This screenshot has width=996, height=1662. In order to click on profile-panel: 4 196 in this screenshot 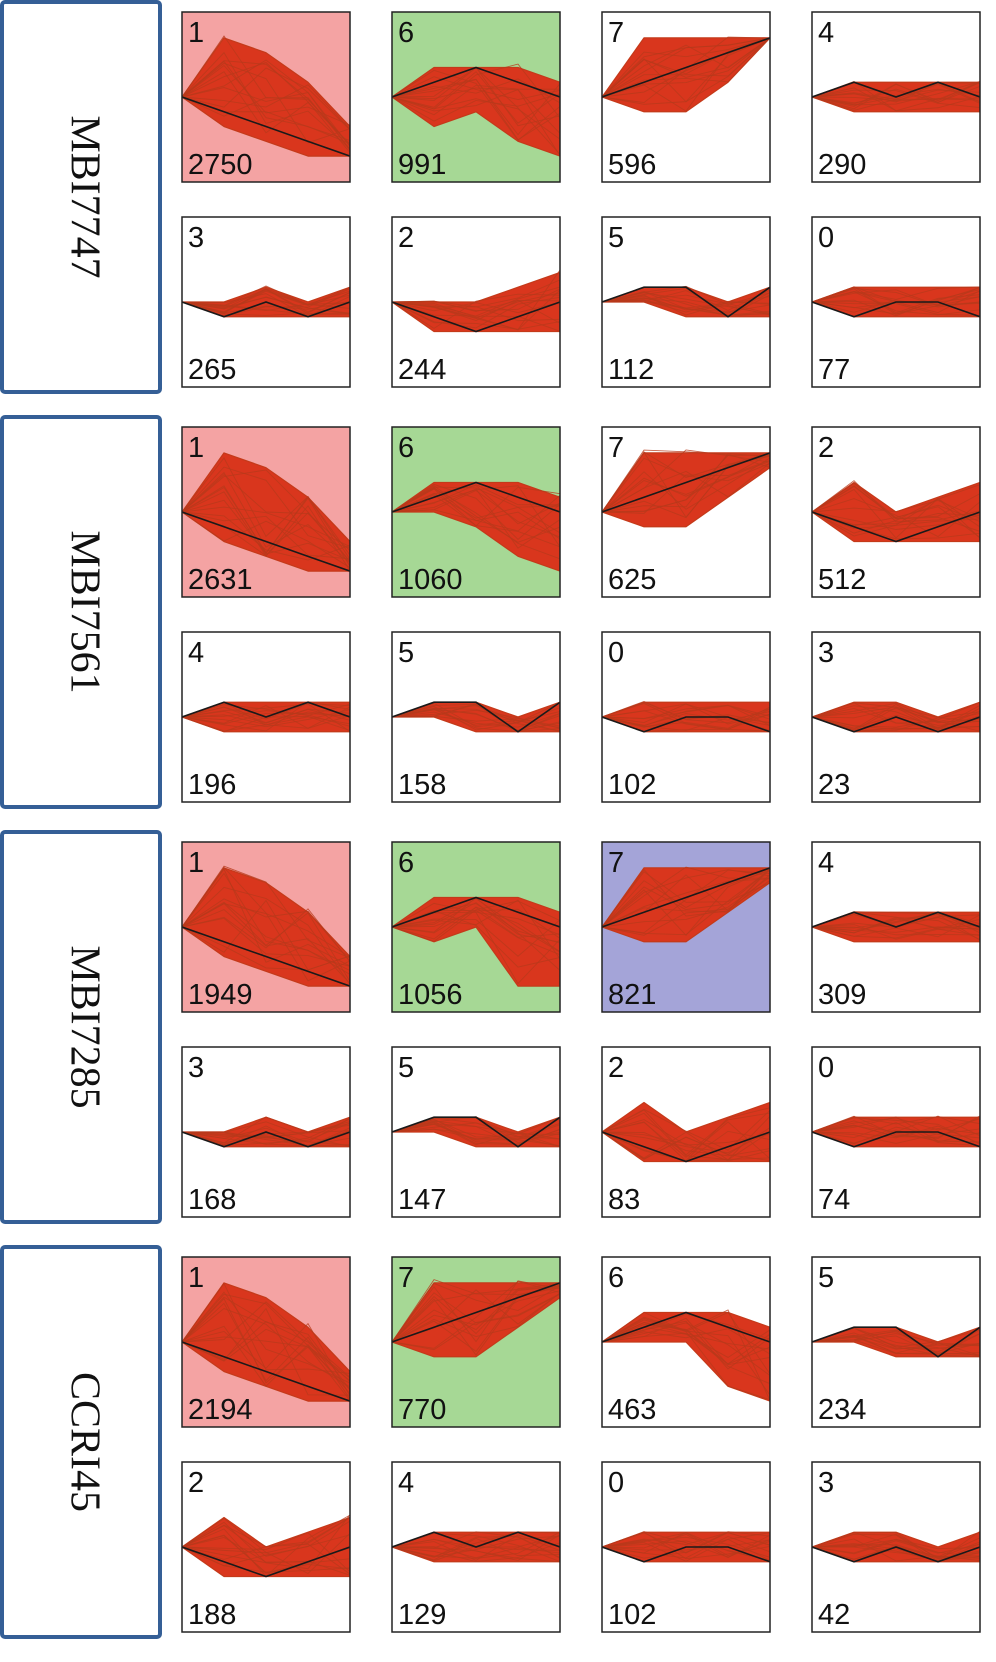, I will do `click(266, 717)`.